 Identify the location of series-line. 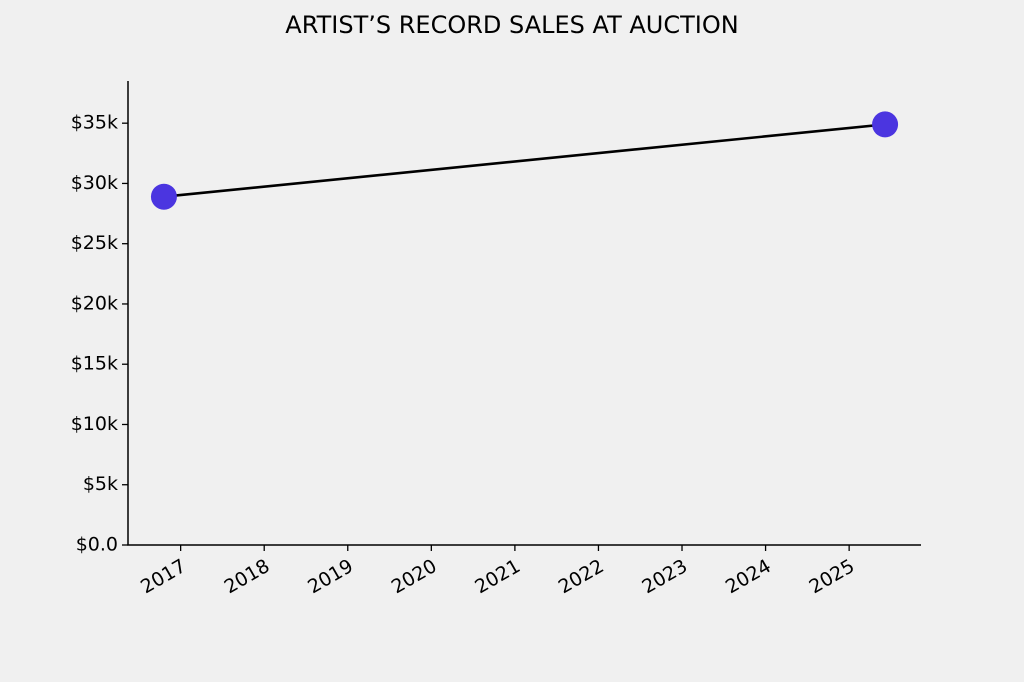
(524, 160).